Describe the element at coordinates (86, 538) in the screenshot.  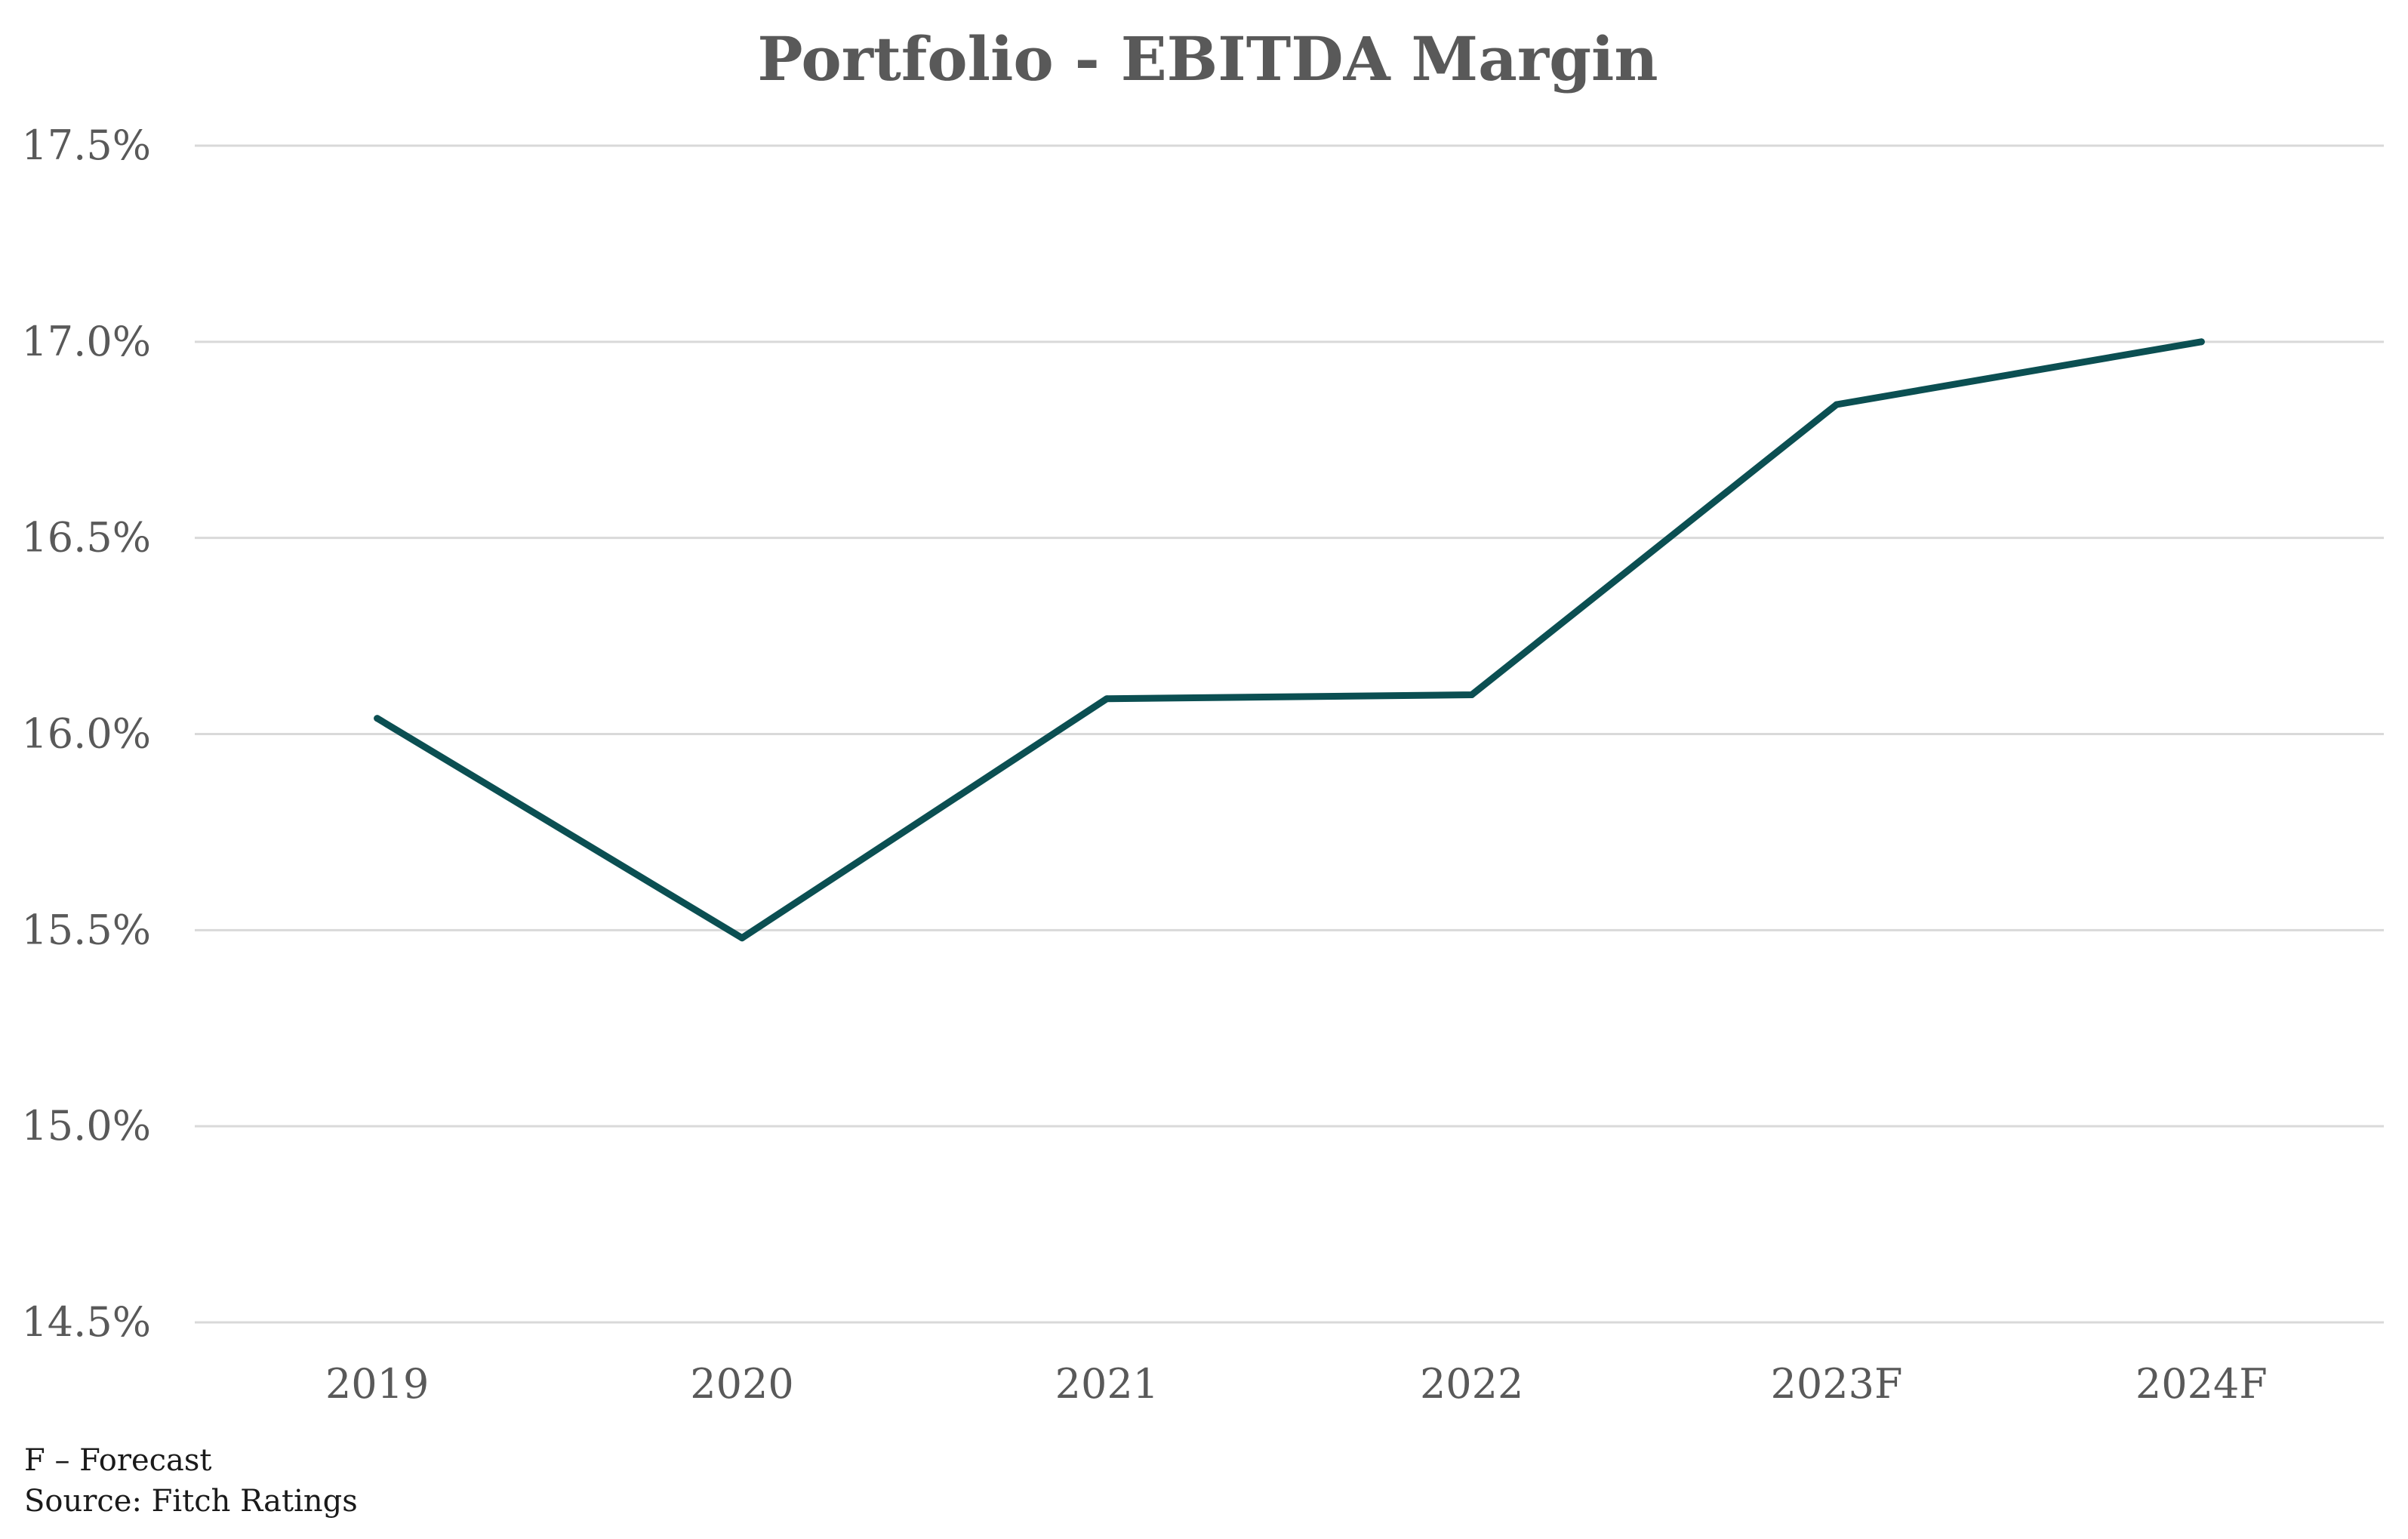
I see `y-tick-label: 16.5%` at that location.